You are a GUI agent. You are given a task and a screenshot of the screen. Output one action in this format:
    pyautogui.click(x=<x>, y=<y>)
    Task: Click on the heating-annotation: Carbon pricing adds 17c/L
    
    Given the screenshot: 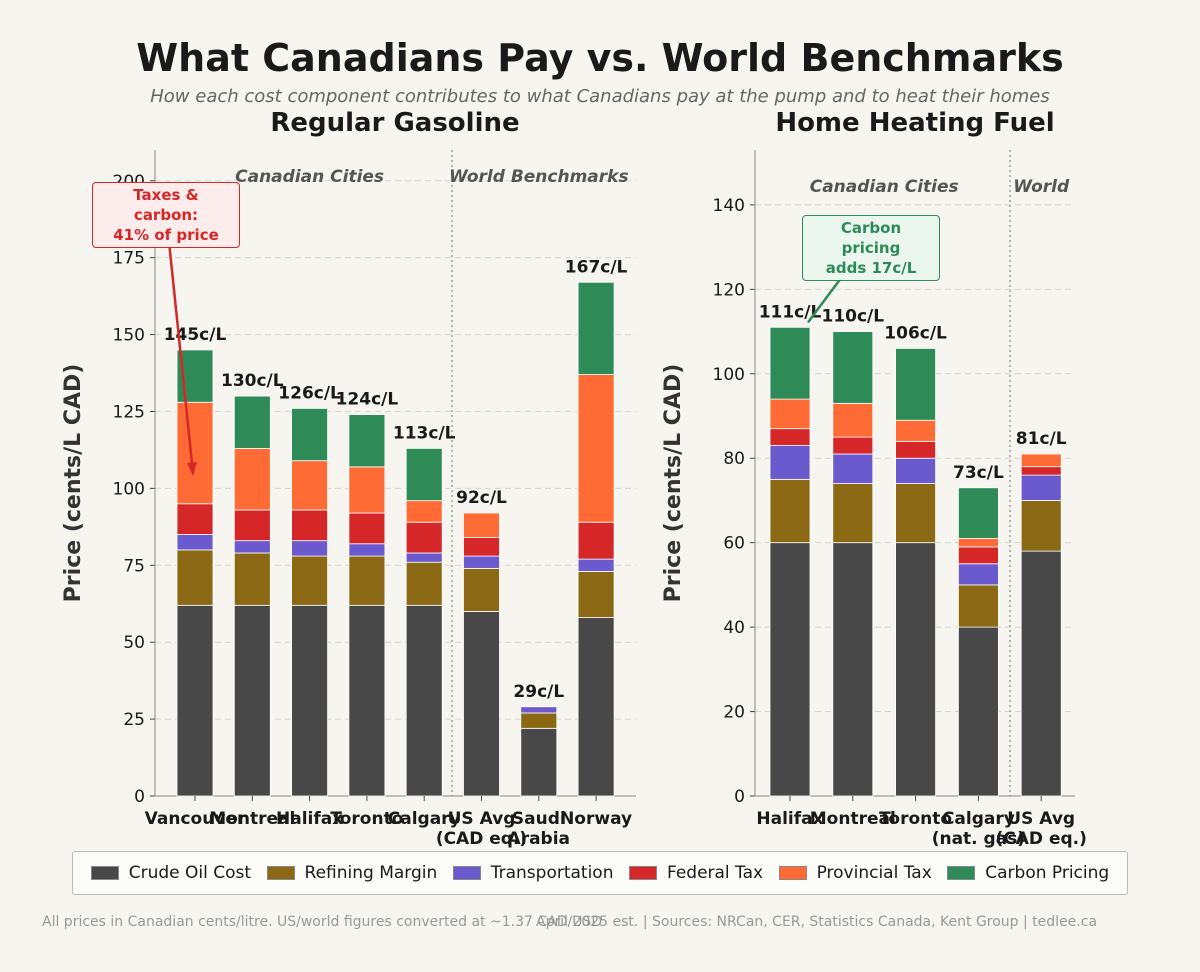 What is the action you would take?
    pyautogui.click(x=871, y=248)
    